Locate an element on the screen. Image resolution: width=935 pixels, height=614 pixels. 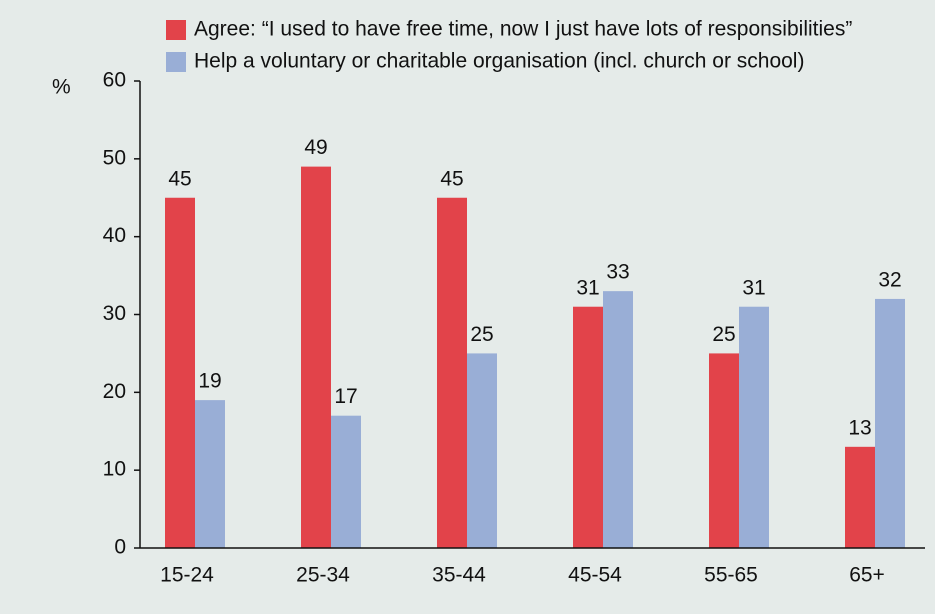
y-axis-label: % is located at coordinates (61, 87).